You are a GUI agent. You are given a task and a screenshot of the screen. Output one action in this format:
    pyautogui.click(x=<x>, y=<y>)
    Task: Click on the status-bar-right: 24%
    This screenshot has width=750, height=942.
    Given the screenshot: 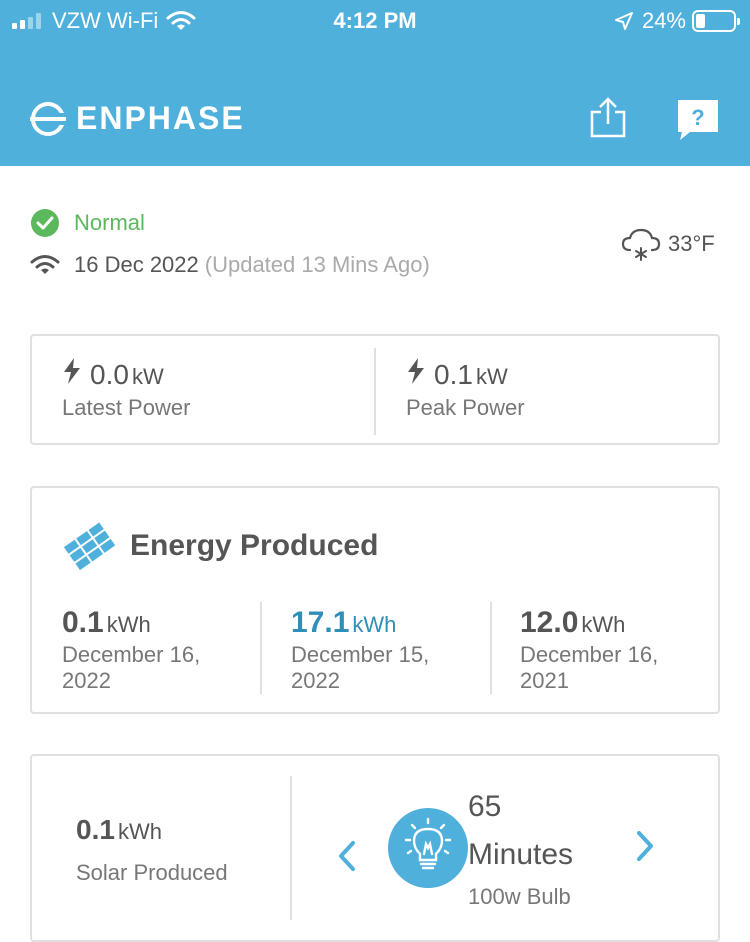 What is the action you would take?
    pyautogui.click(x=677, y=21)
    